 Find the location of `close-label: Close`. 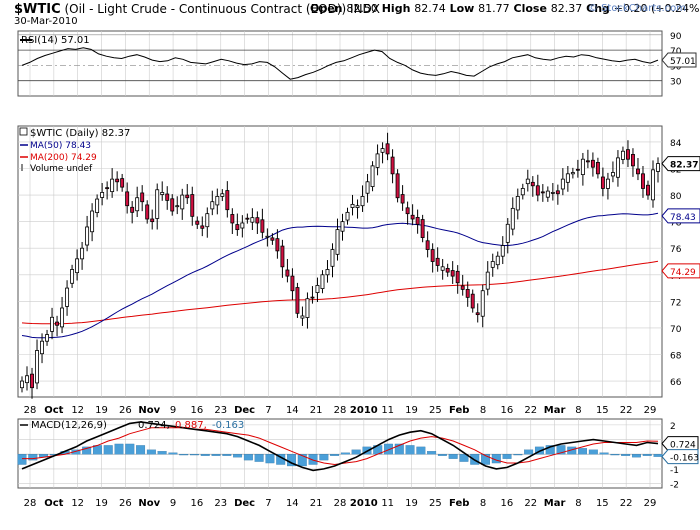

close-label: Close is located at coordinates (530, 8).